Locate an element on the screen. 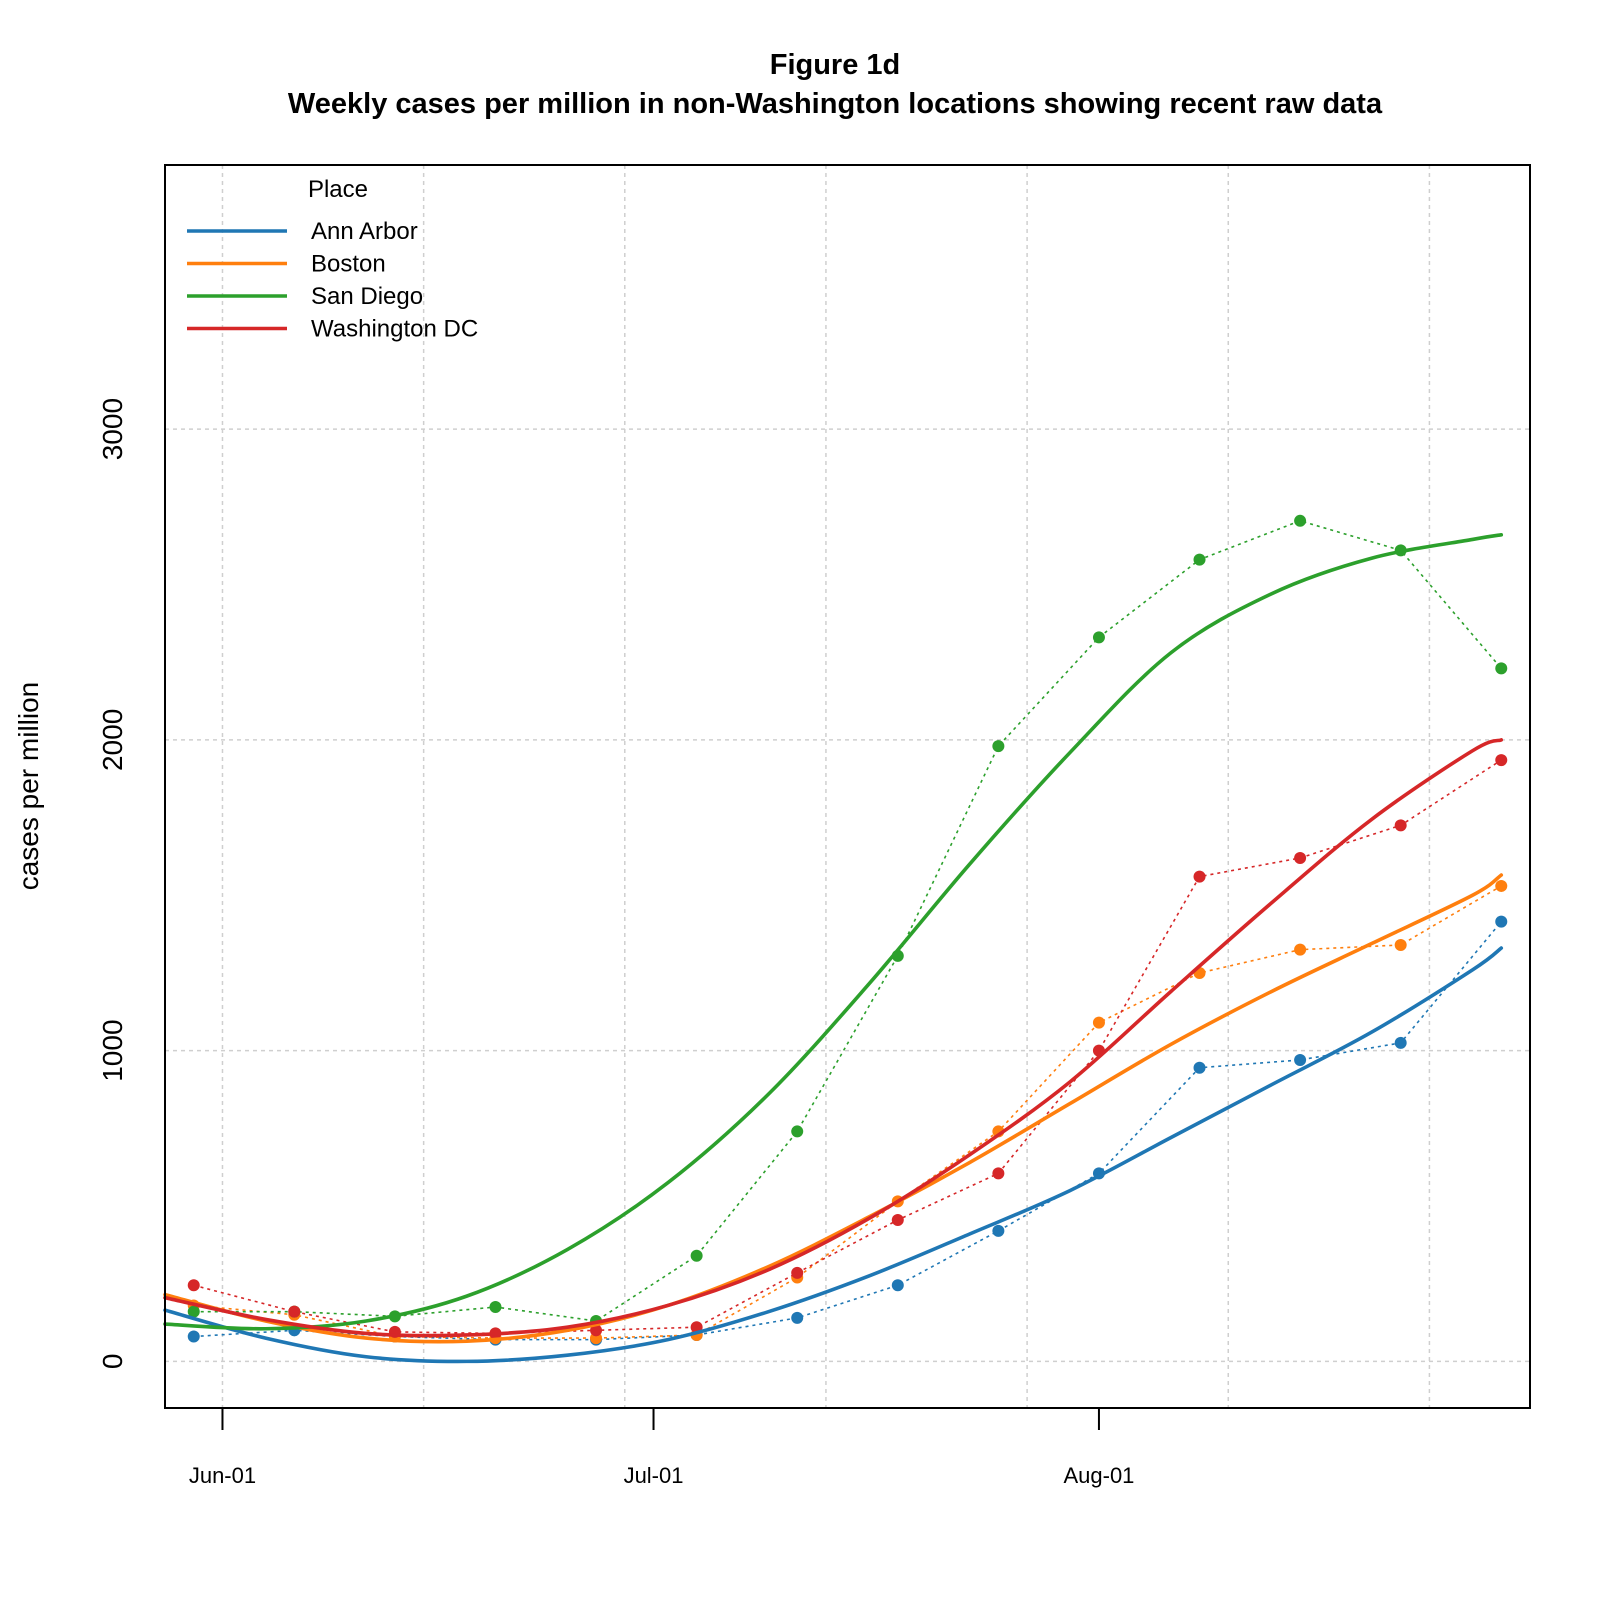 The image size is (1600, 1600). y-tick-label: 0 is located at coordinates (112, 1362).